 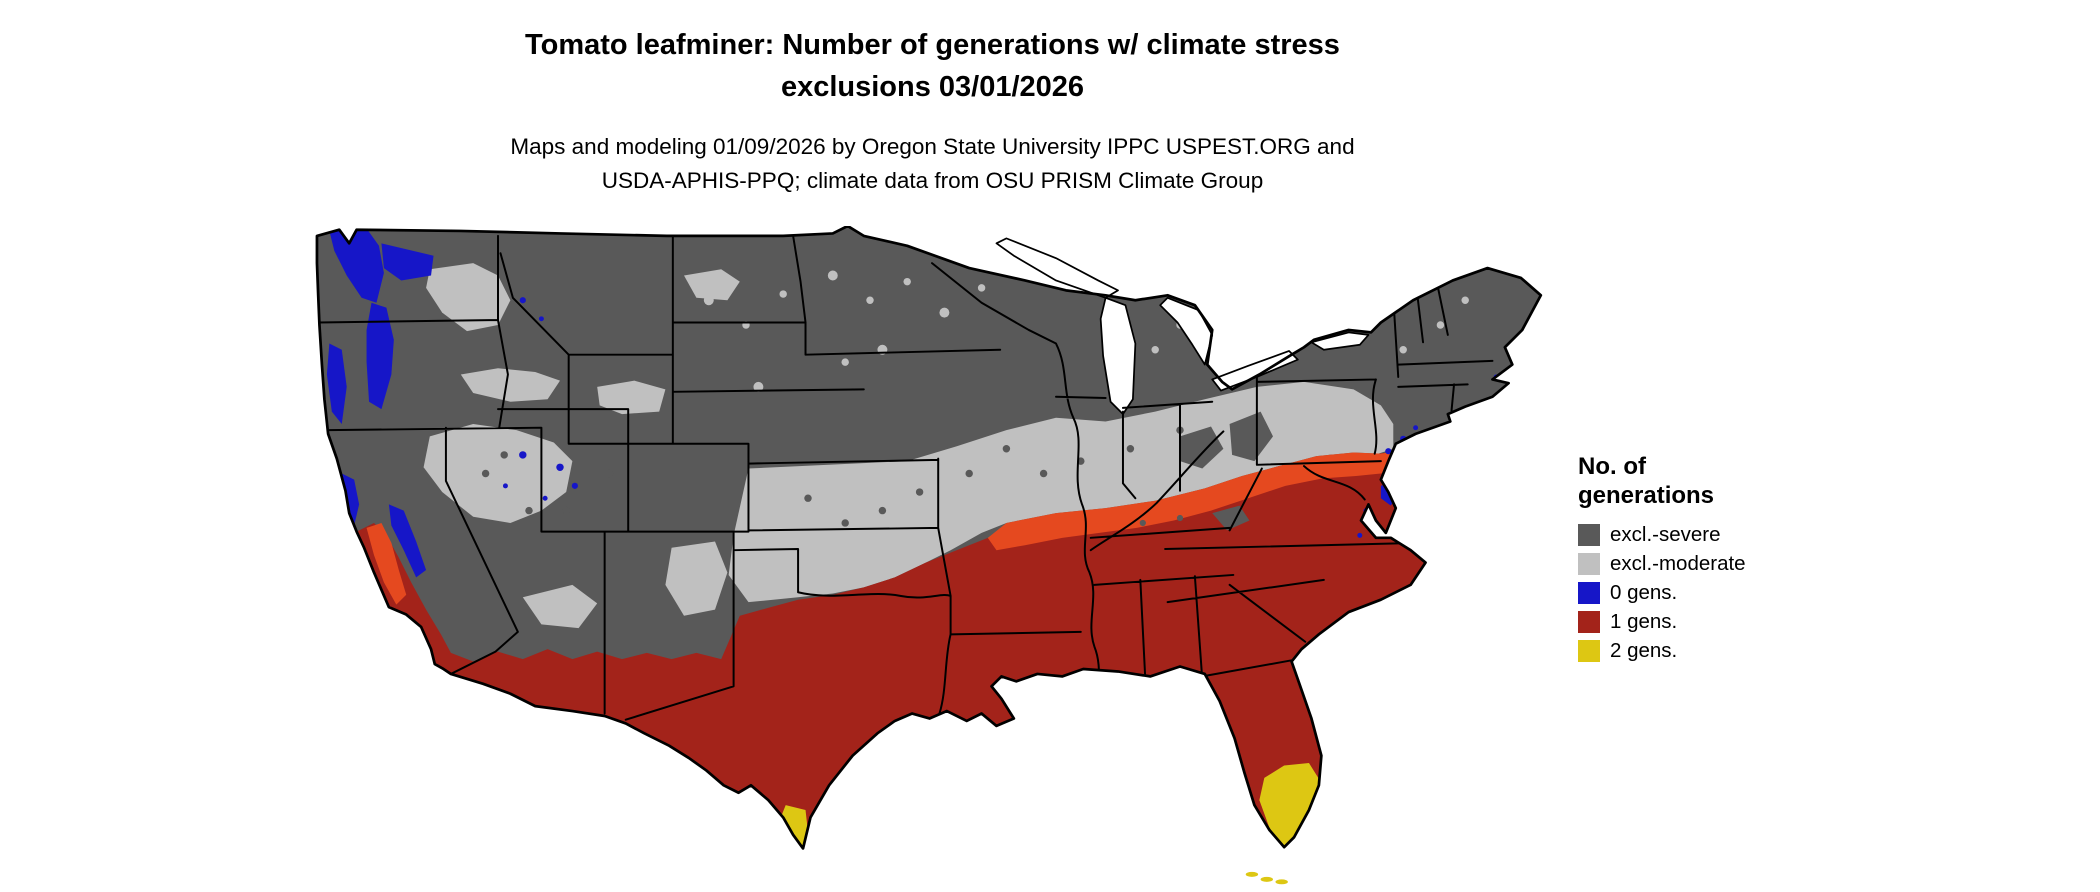 I want to click on color-swatch-excl-severe, so click(x=1589, y=534).